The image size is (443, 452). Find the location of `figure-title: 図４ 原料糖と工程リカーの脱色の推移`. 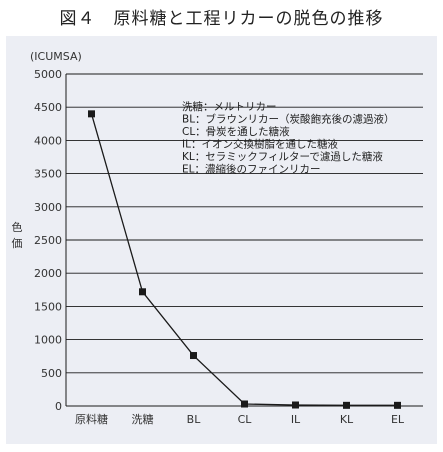

figure-title: 図４ 原料糖と工程リカーの脱色の推移 is located at coordinates (221, 19).